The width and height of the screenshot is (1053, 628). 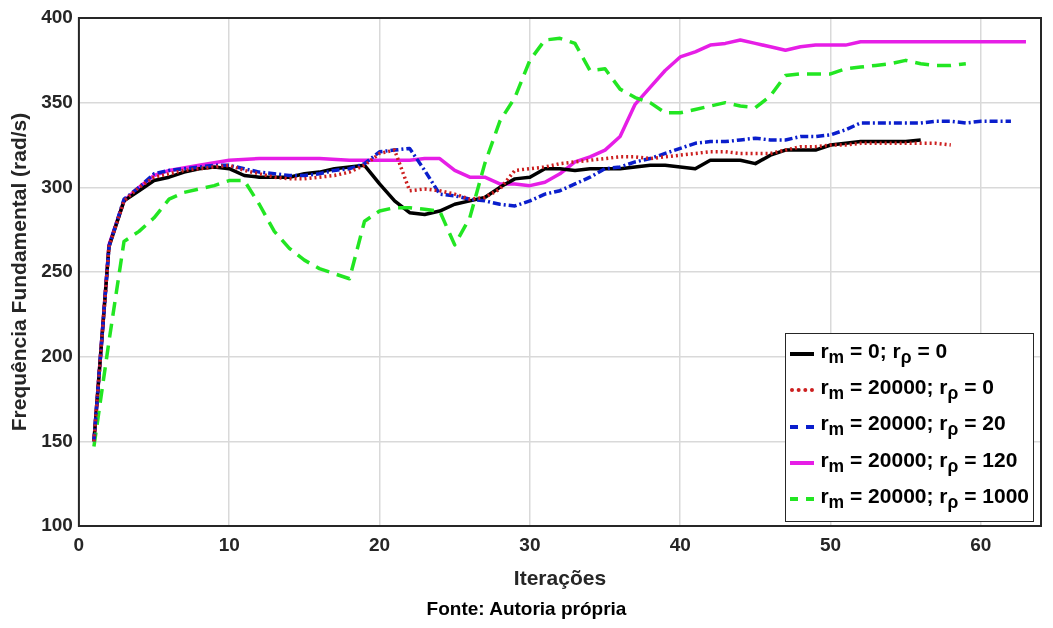 I want to click on x-tick-label: 40, so click(x=680, y=544).